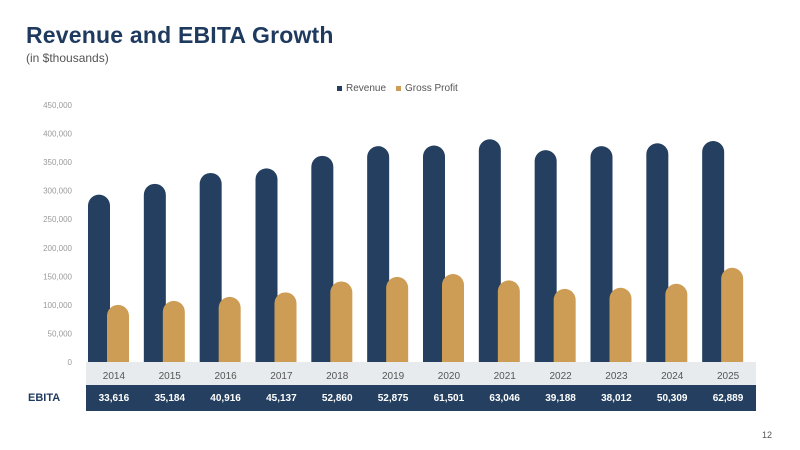  What do you see at coordinates (225, 398) in the screenshot?
I see `ebita-value-2016: 40,916` at bounding box center [225, 398].